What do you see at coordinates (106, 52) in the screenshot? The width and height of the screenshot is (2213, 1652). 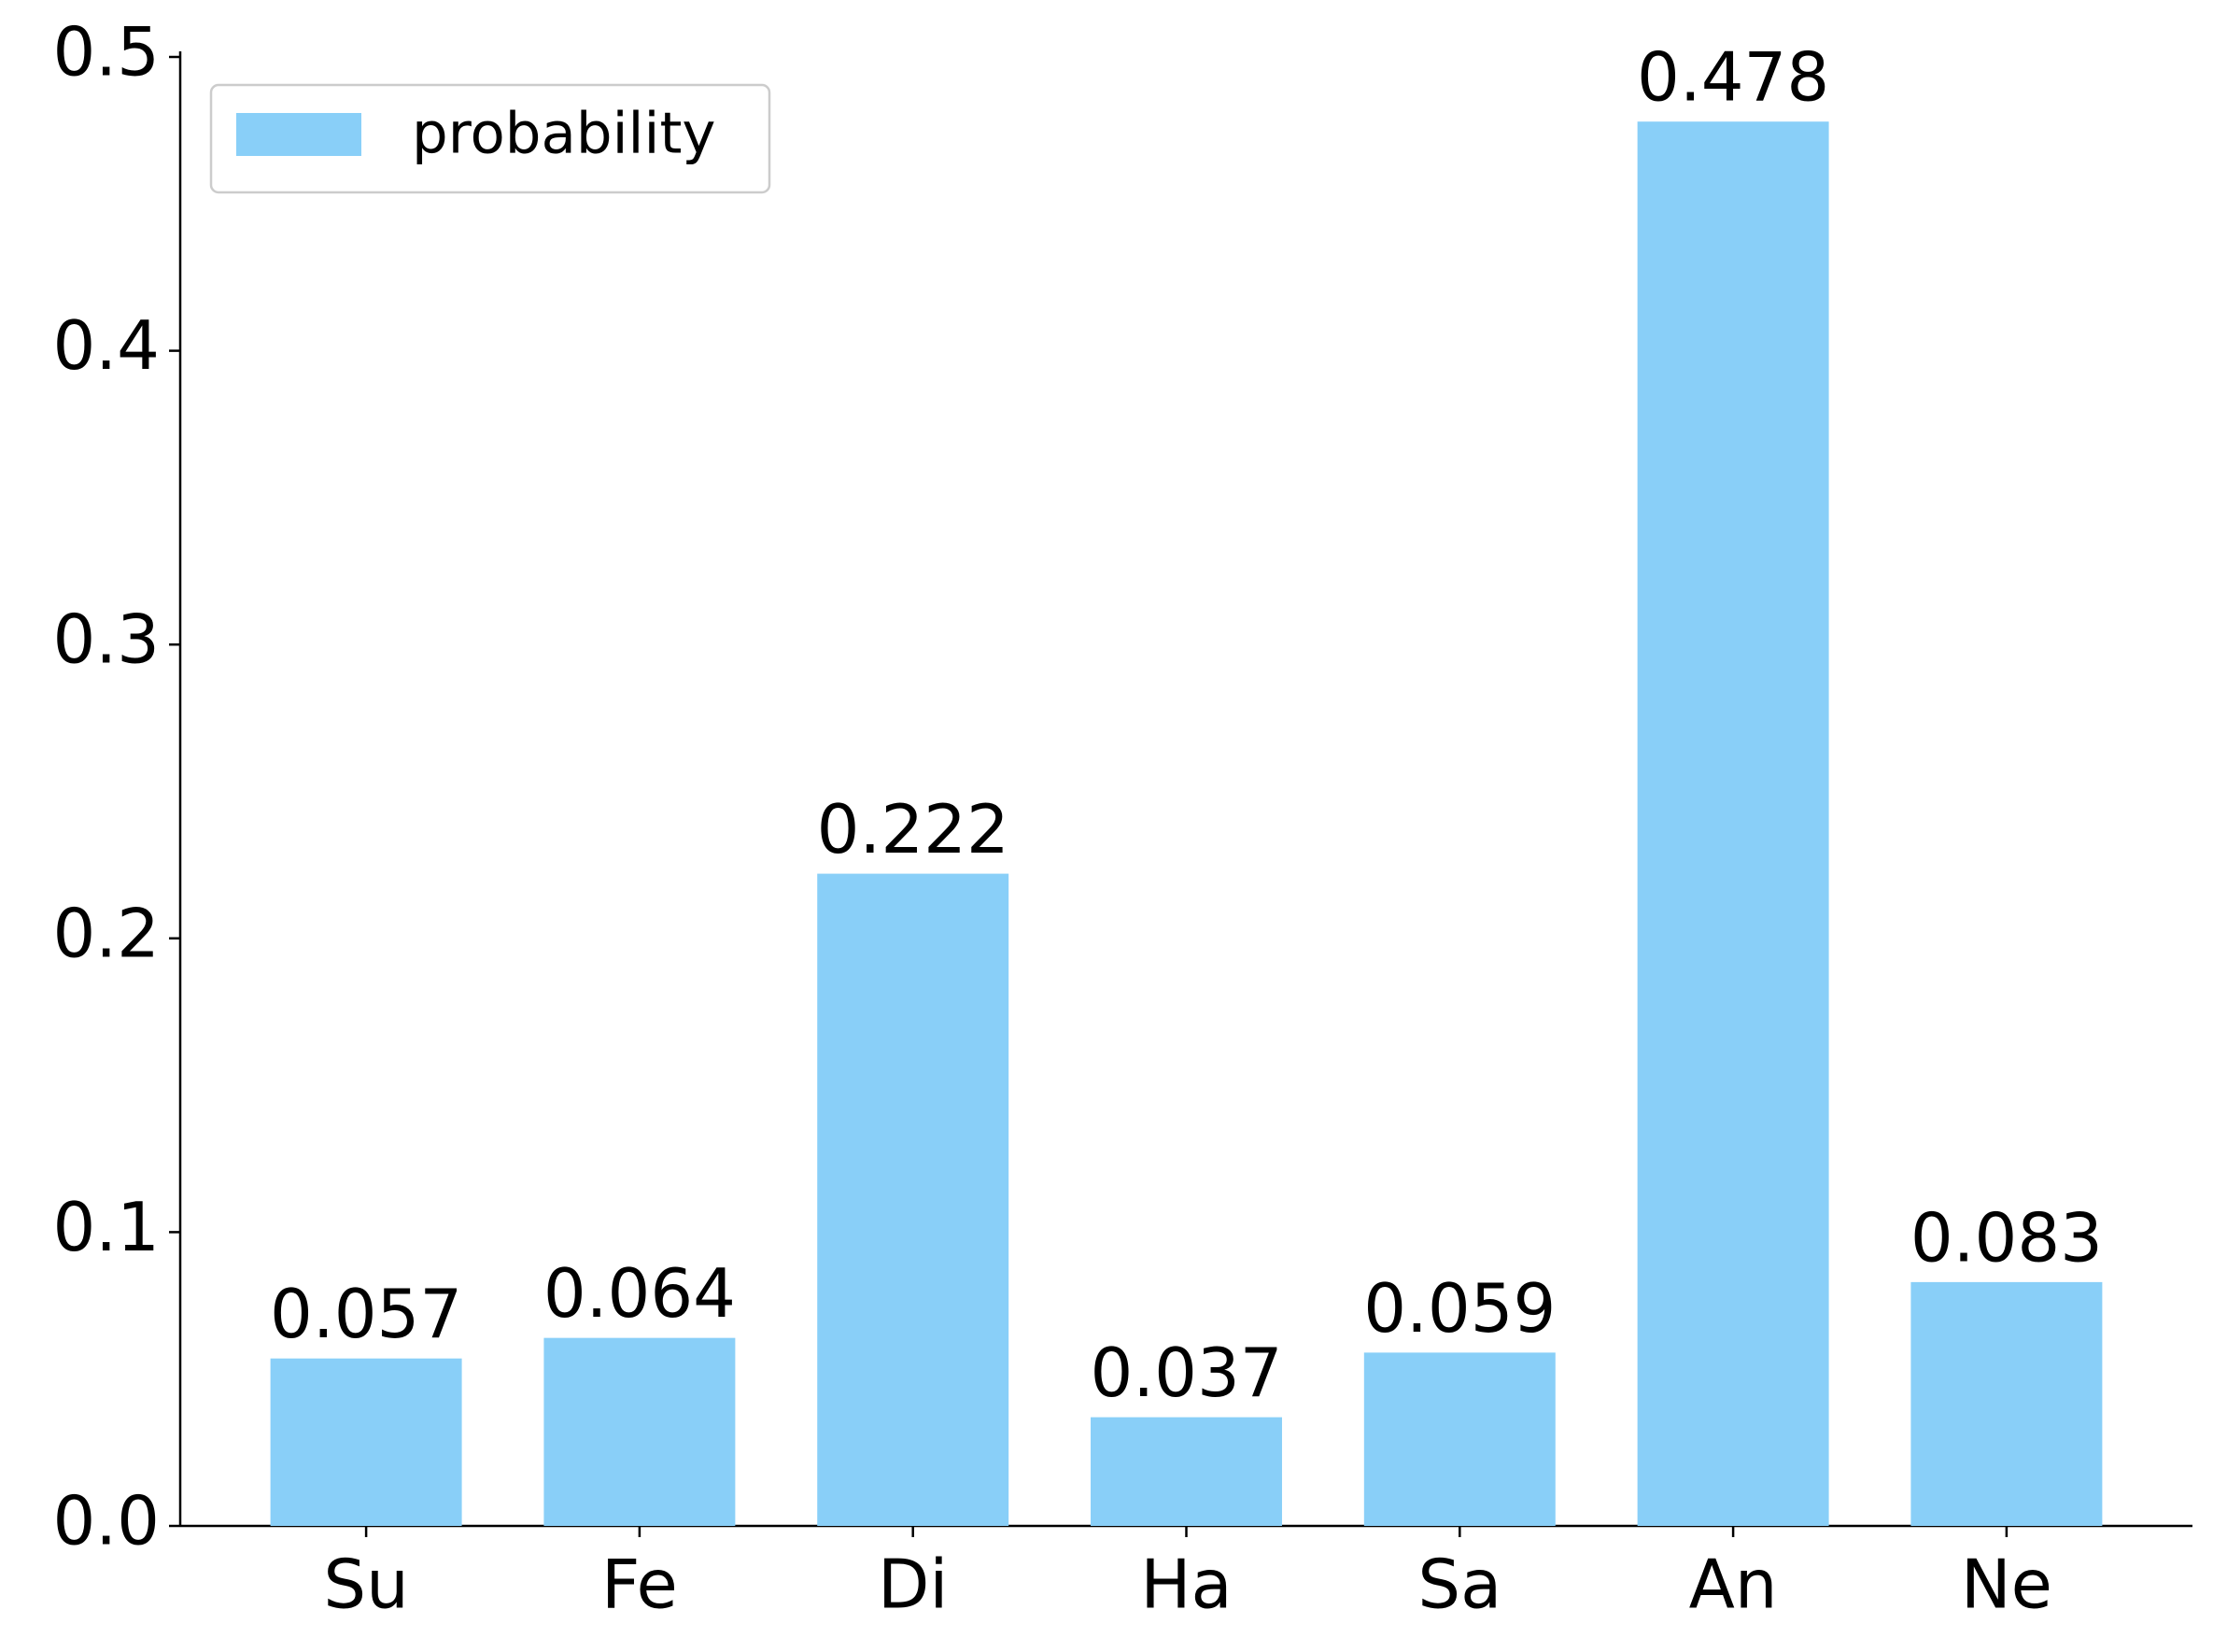 I see `y-tick-label: 0.5` at bounding box center [106, 52].